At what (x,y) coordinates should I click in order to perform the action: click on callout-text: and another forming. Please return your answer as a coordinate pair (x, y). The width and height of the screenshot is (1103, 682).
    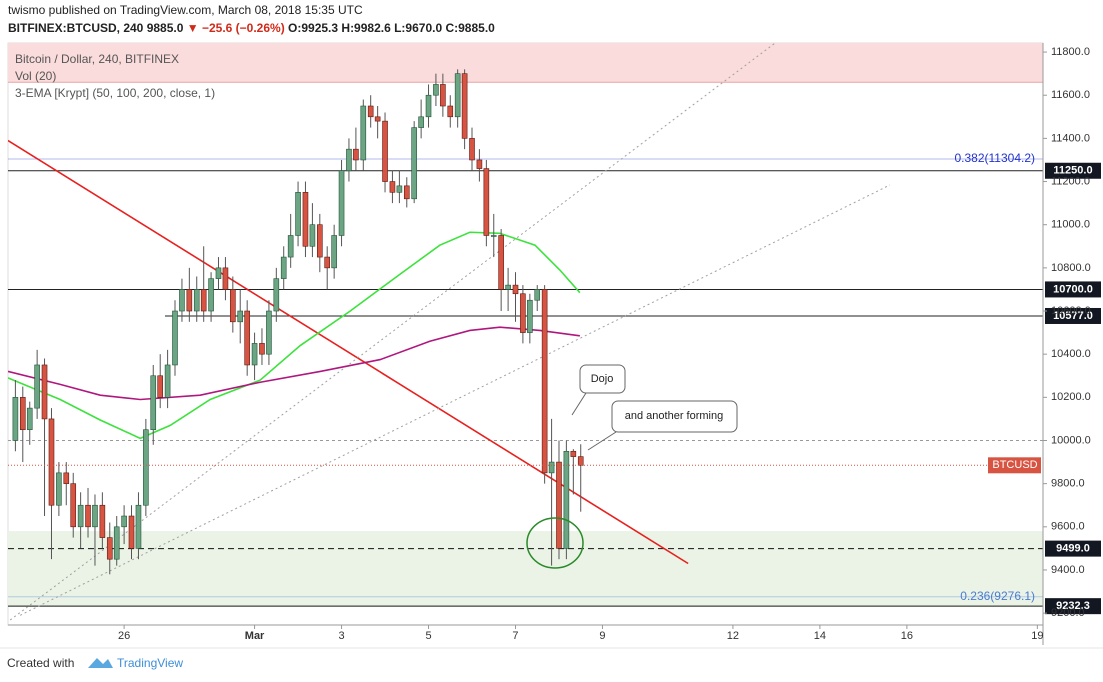
    Looking at the image, I should click on (674, 416).